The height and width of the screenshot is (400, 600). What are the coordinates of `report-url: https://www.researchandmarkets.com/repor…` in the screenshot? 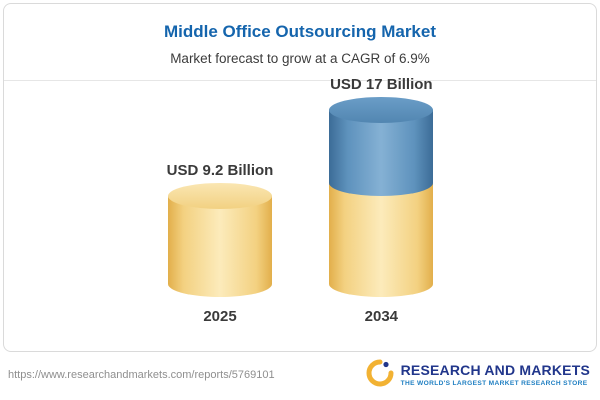 It's located at (141, 375).